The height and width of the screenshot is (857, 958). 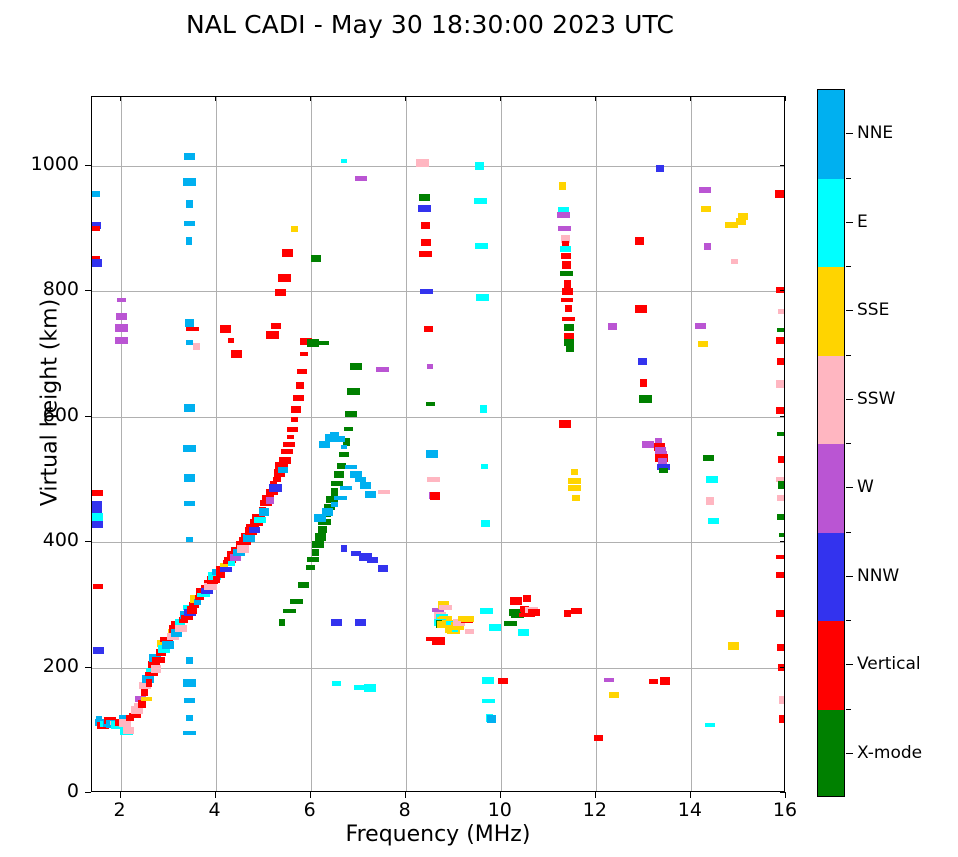 What do you see at coordinates (438, 834) in the screenshot?
I see `x-axis-title: Frequency (MHz)` at bounding box center [438, 834].